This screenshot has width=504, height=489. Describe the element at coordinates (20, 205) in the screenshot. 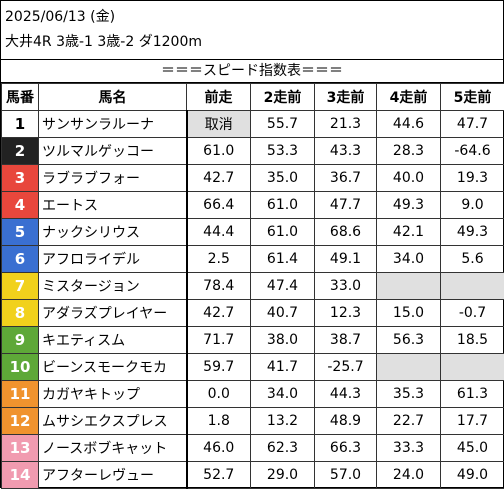

I see `horse-number-badge: 4` at that location.